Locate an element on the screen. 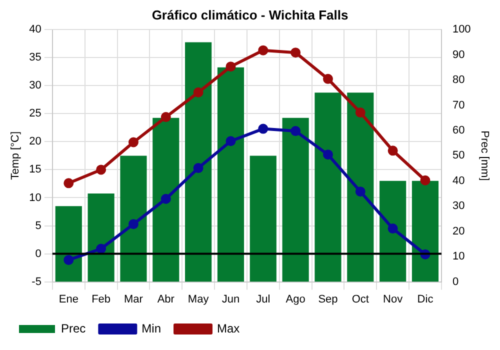 This screenshot has height=350, width=500. y2-tick-label: 50 is located at coordinates (458, 156).